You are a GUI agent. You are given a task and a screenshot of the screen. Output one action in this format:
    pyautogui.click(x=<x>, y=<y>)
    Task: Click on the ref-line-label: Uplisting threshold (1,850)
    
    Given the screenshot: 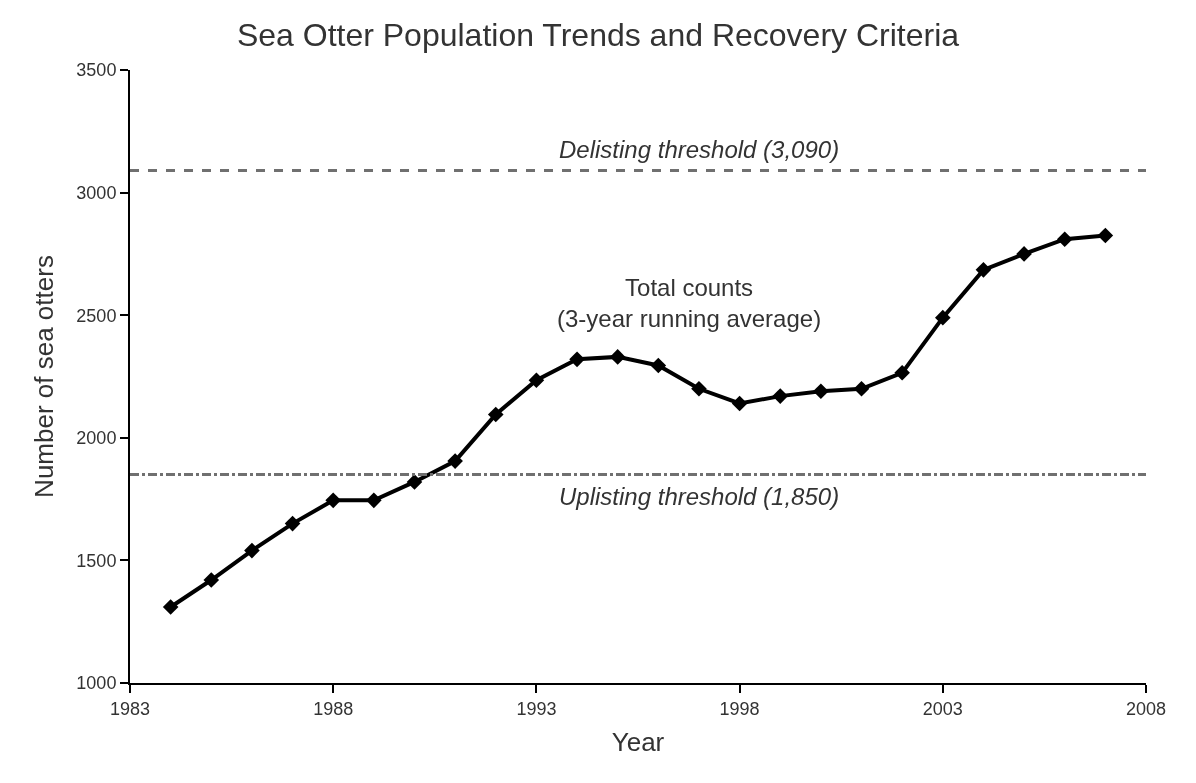 What is the action you would take?
    pyautogui.click(x=699, y=496)
    